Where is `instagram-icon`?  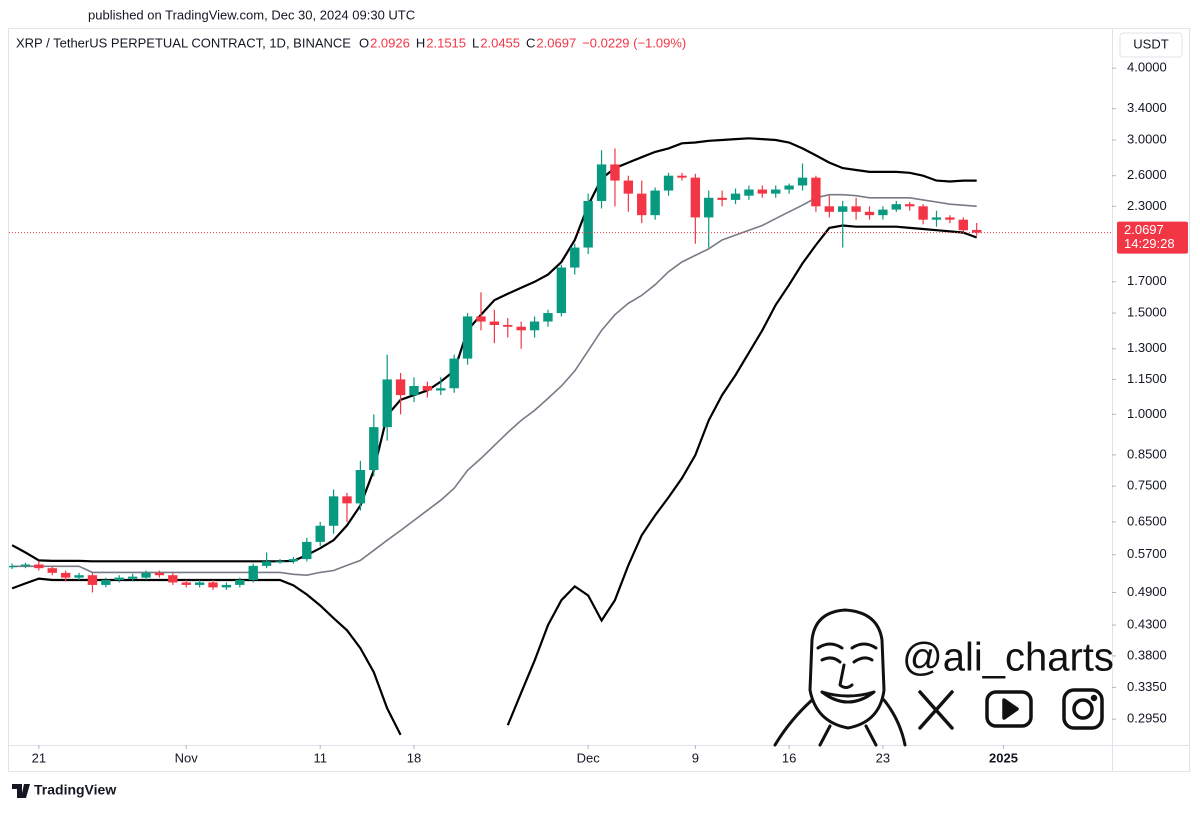 instagram-icon is located at coordinates (1083, 709).